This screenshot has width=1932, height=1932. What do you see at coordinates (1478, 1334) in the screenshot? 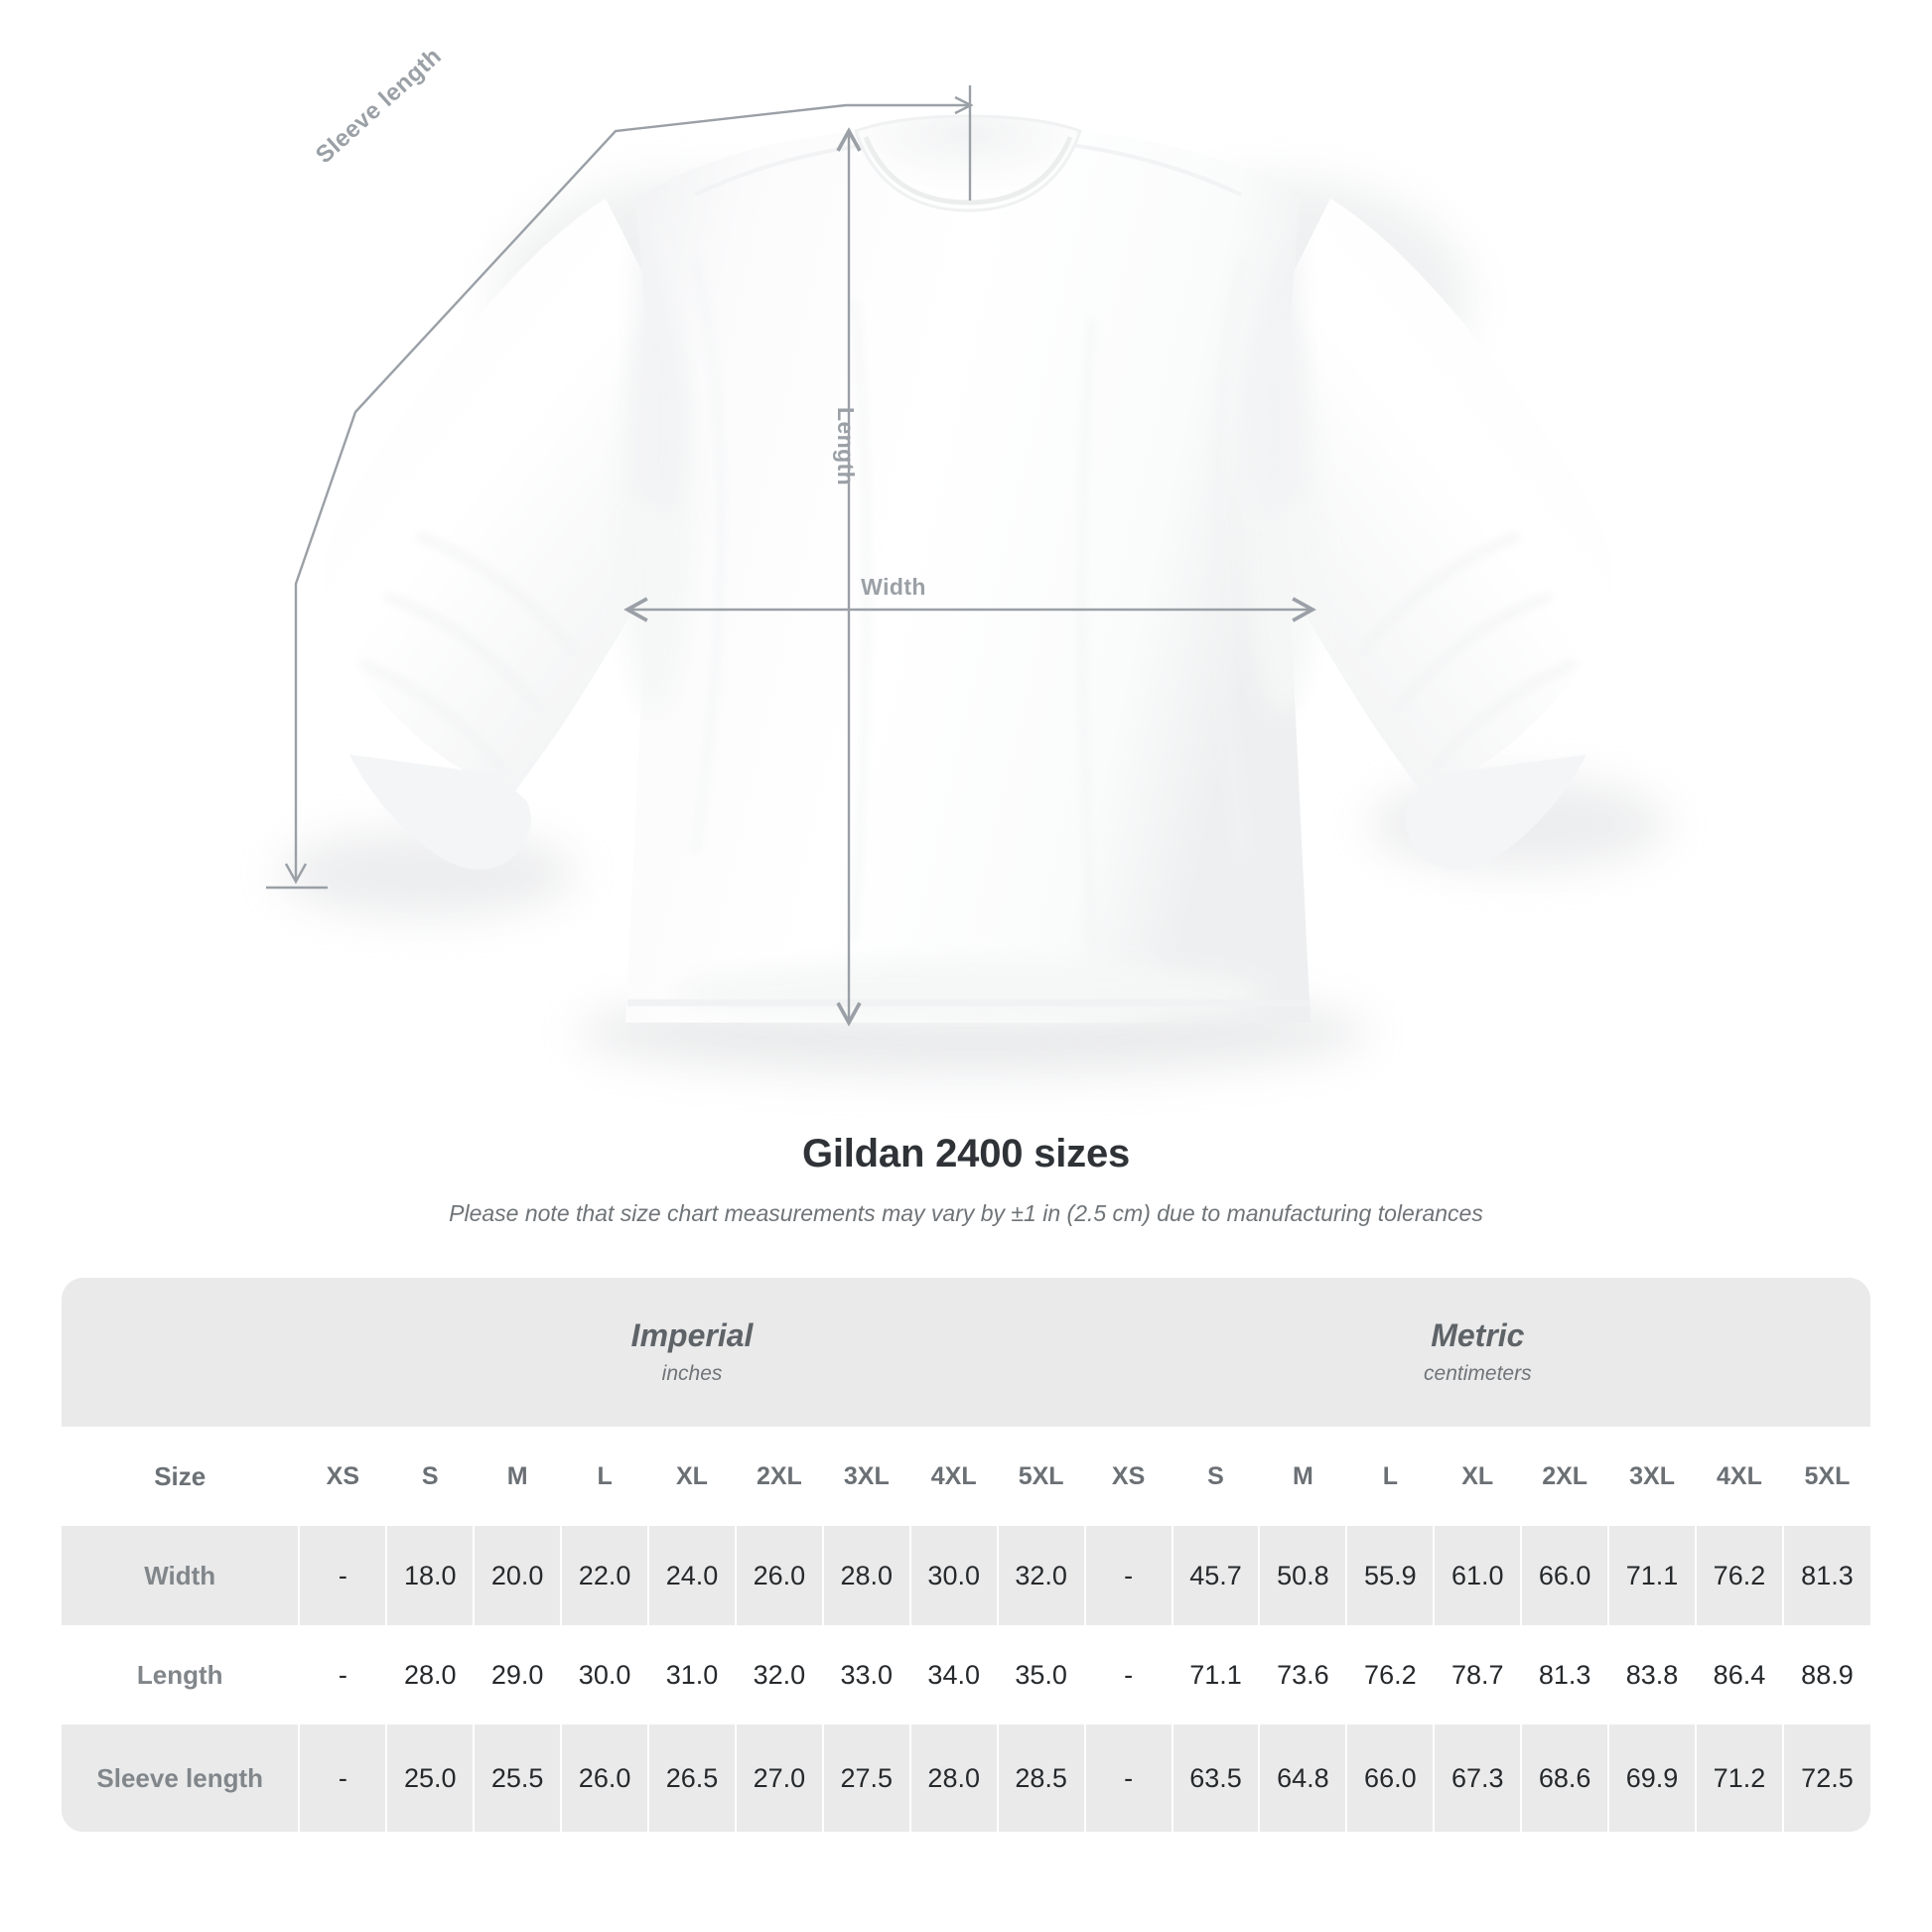
I see `unit-system-name: Metric` at bounding box center [1478, 1334].